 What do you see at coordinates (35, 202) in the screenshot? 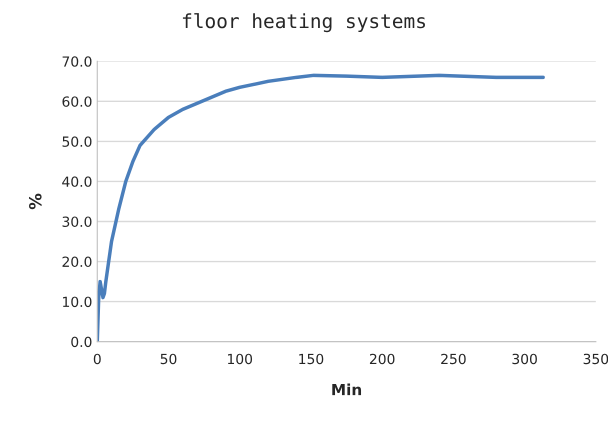
I see `y-axis-title: %` at bounding box center [35, 202].